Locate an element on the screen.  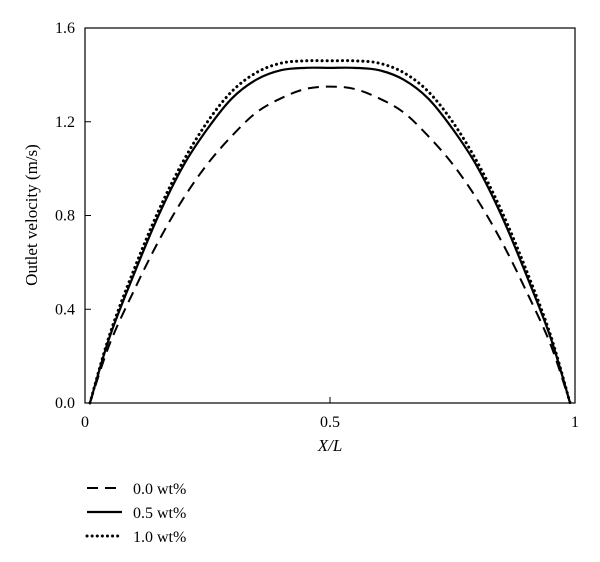
y-axis-title: Outlet velocity (m/s) is located at coordinates (31, 215).